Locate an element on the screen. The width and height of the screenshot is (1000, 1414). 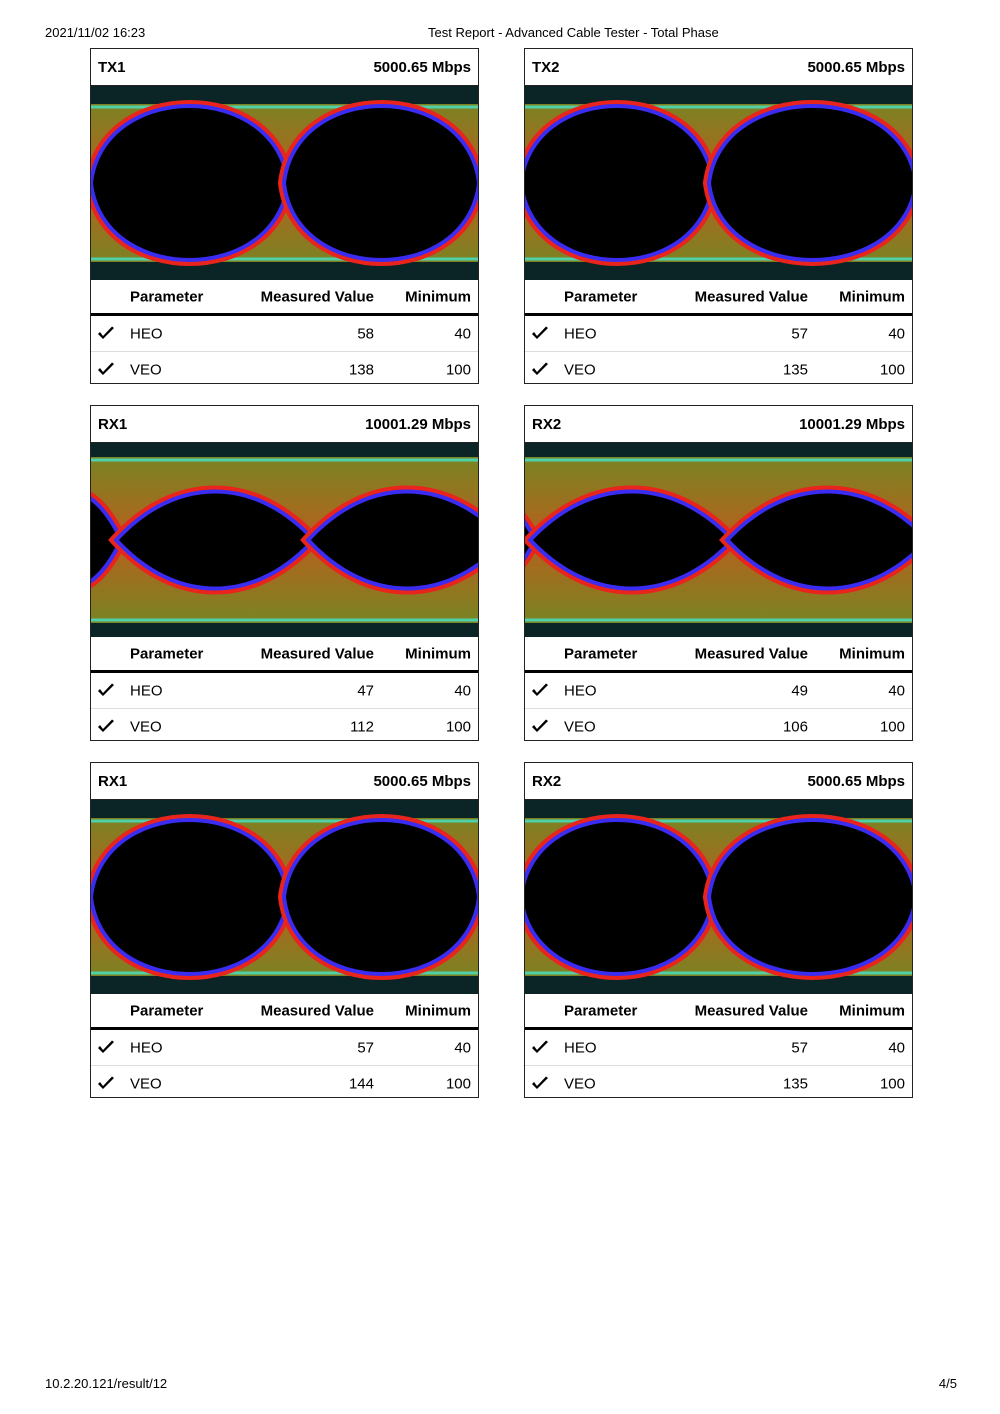
cell: 49 is located at coordinates (799, 690).